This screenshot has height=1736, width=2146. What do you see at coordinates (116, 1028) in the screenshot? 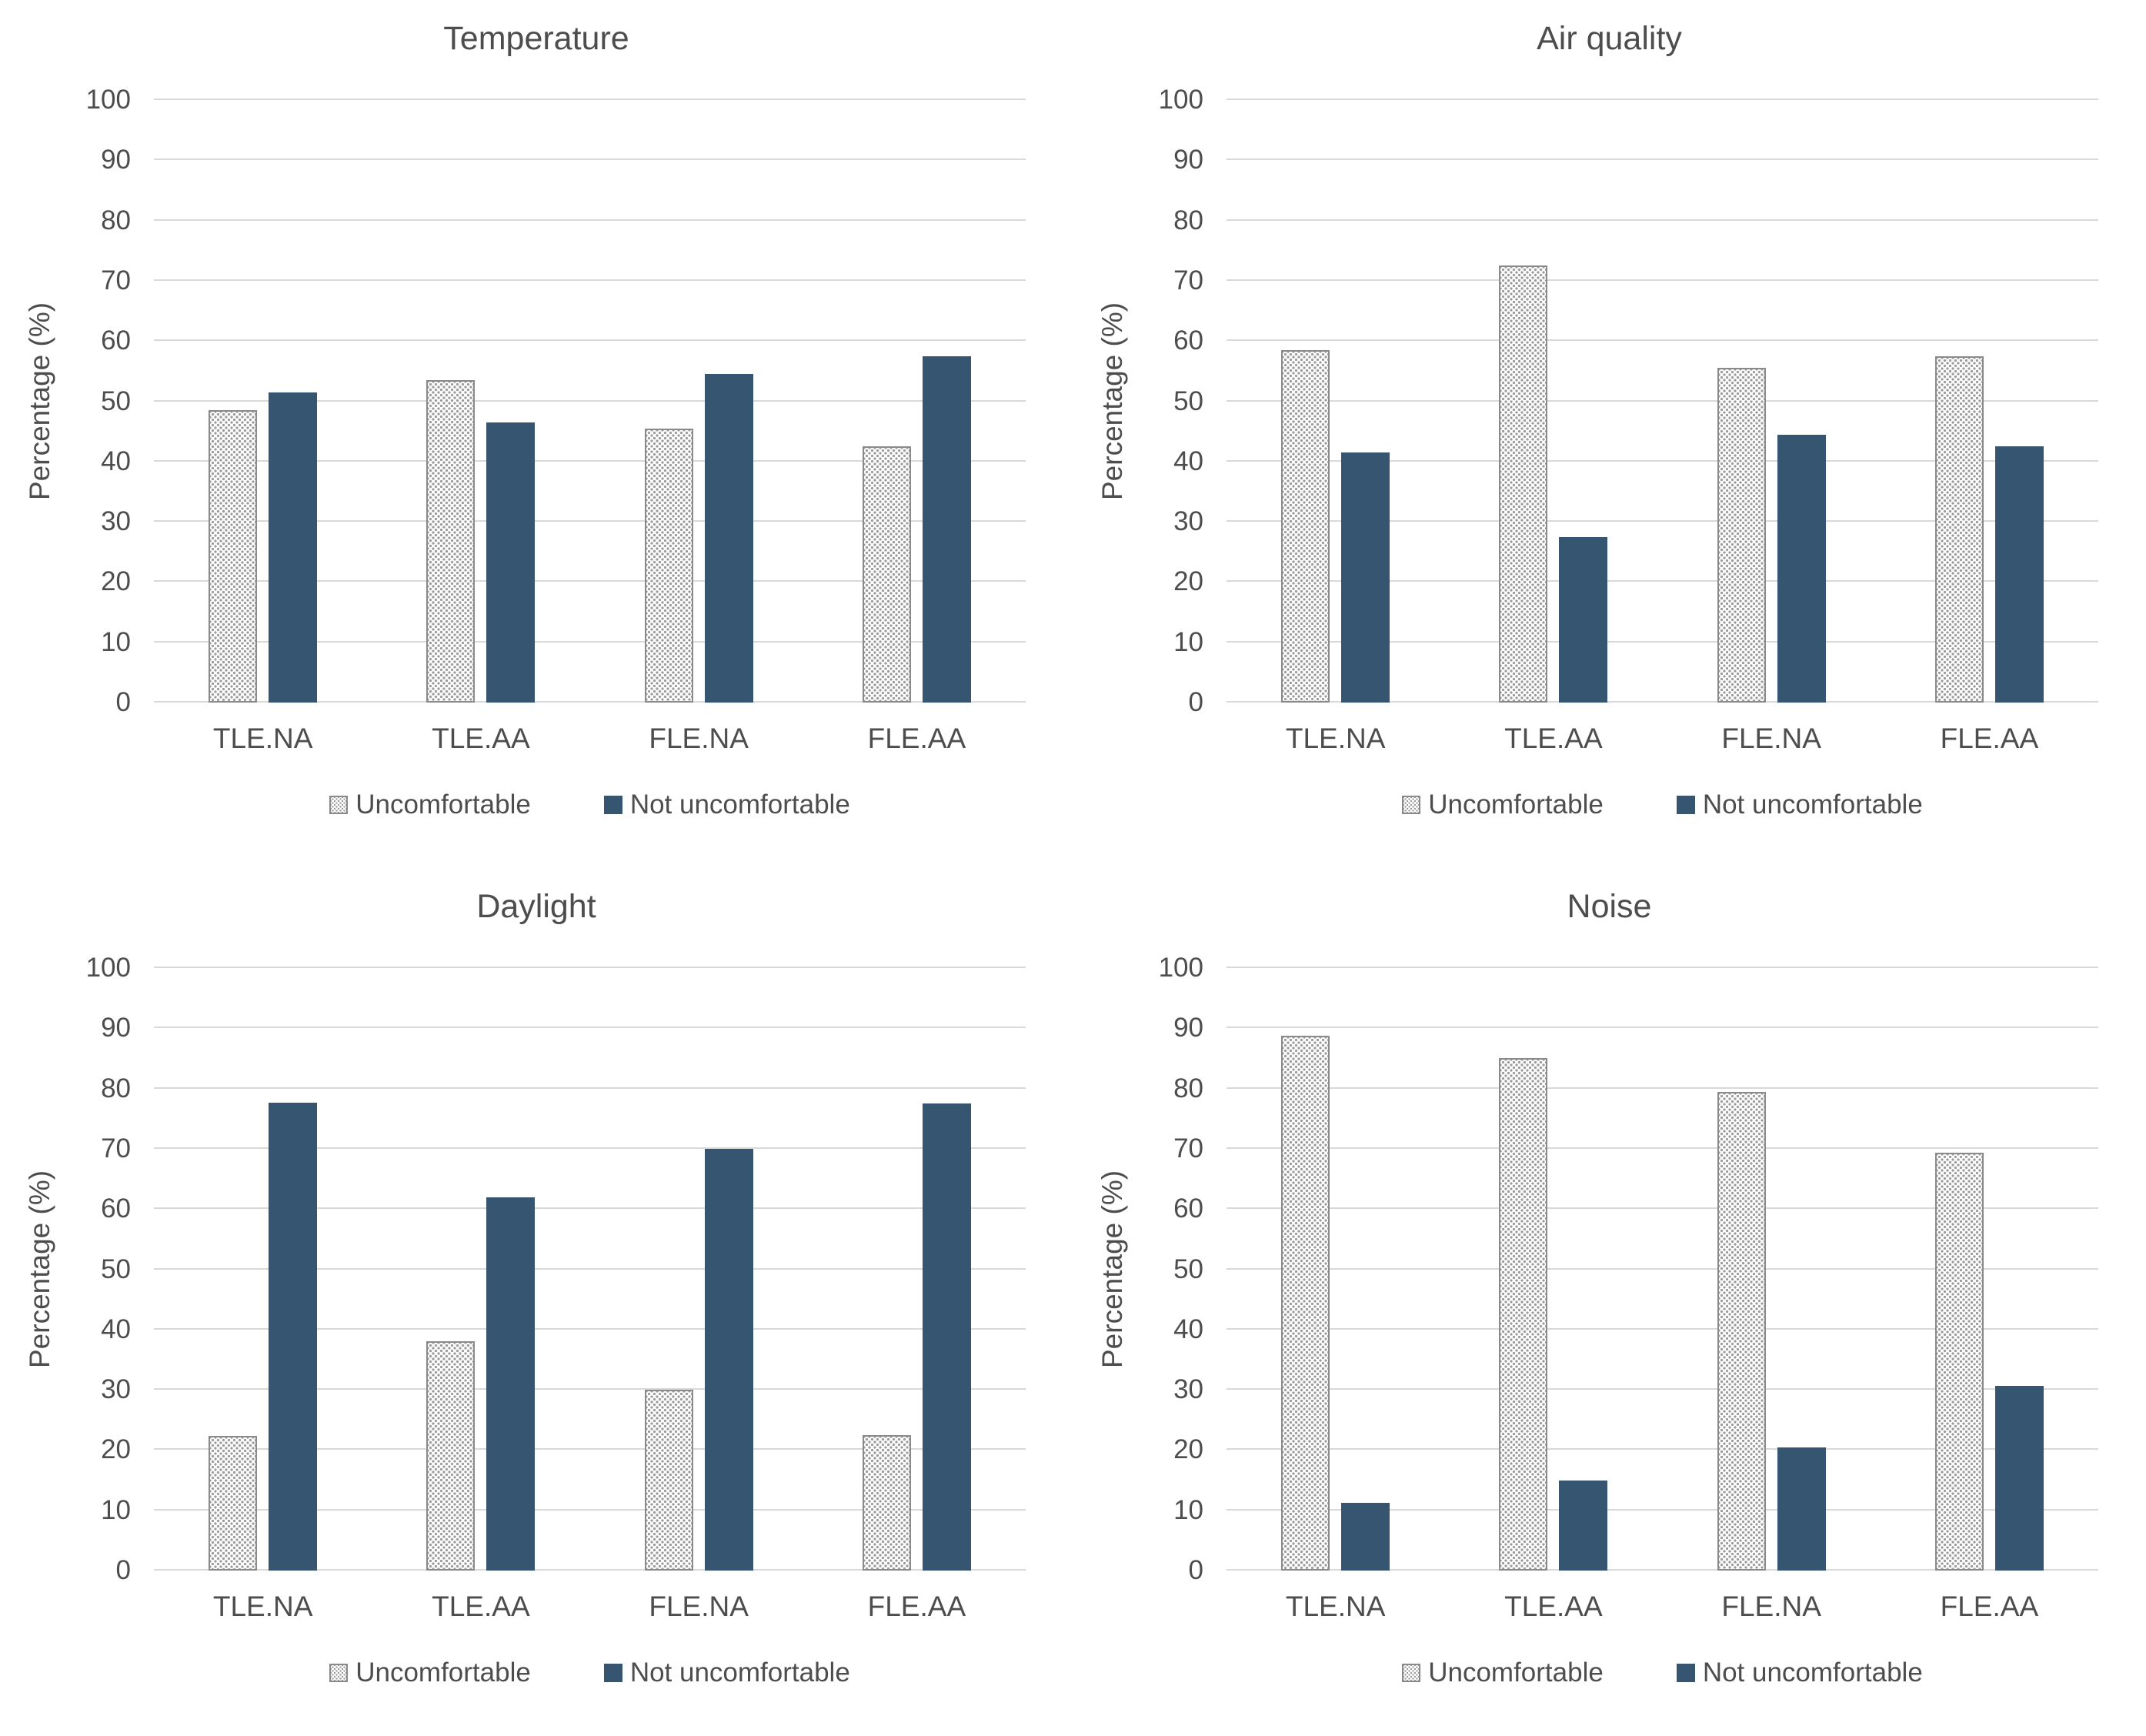
I see `y-tick-label: 90` at bounding box center [116, 1028].